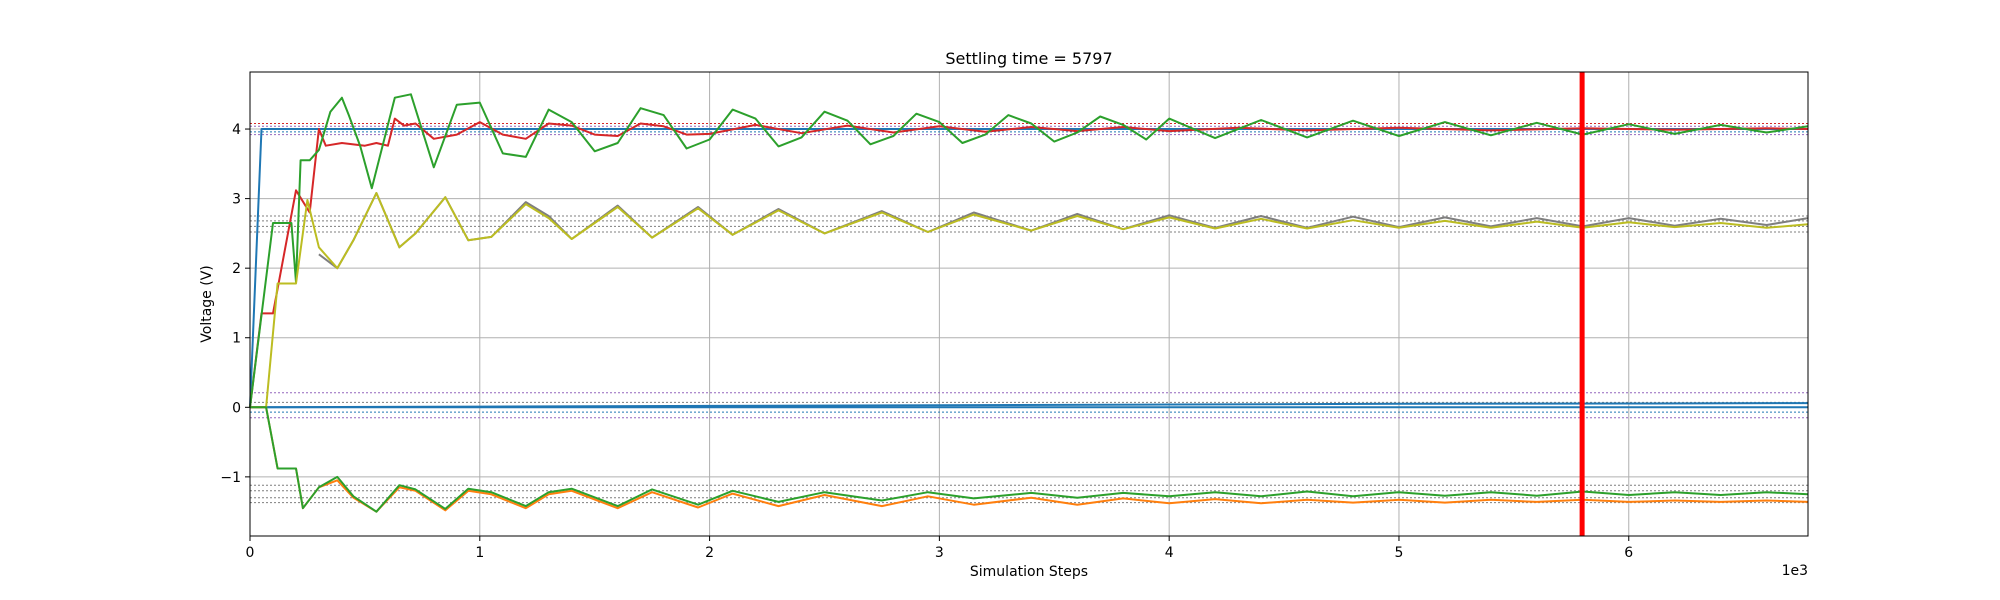 The height and width of the screenshot is (600, 2000). Describe the element at coordinates (1795, 571) in the screenshot. I see `x-axis-offset-text: 1e3` at that location.